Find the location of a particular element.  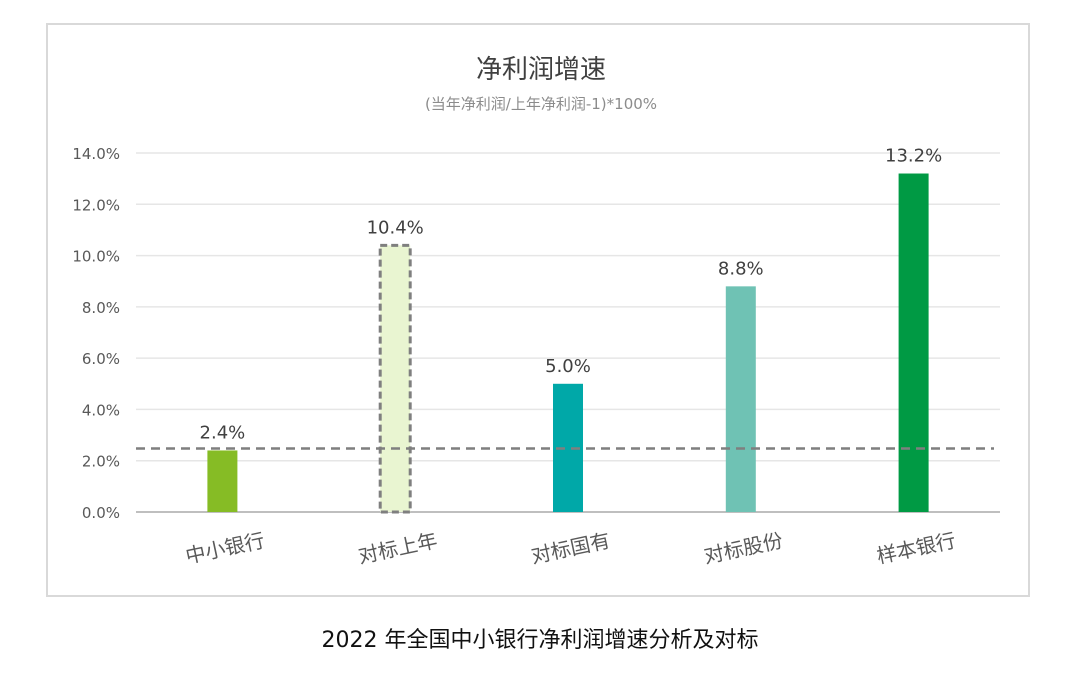

x-tick-label: 样本银行 is located at coordinates (916, 548).